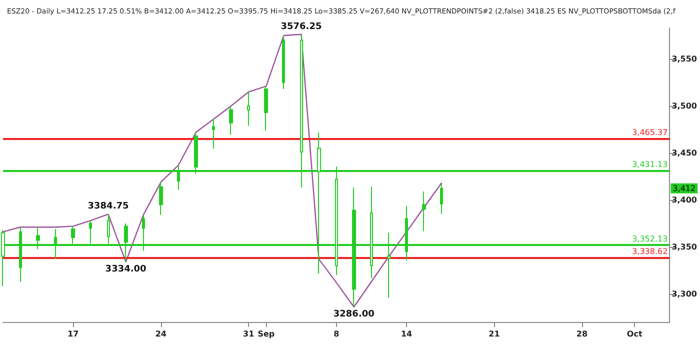 The image size is (700, 344). What do you see at coordinates (685, 293) in the screenshot?
I see `y-tick-label: 3,300` at bounding box center [685, 293].